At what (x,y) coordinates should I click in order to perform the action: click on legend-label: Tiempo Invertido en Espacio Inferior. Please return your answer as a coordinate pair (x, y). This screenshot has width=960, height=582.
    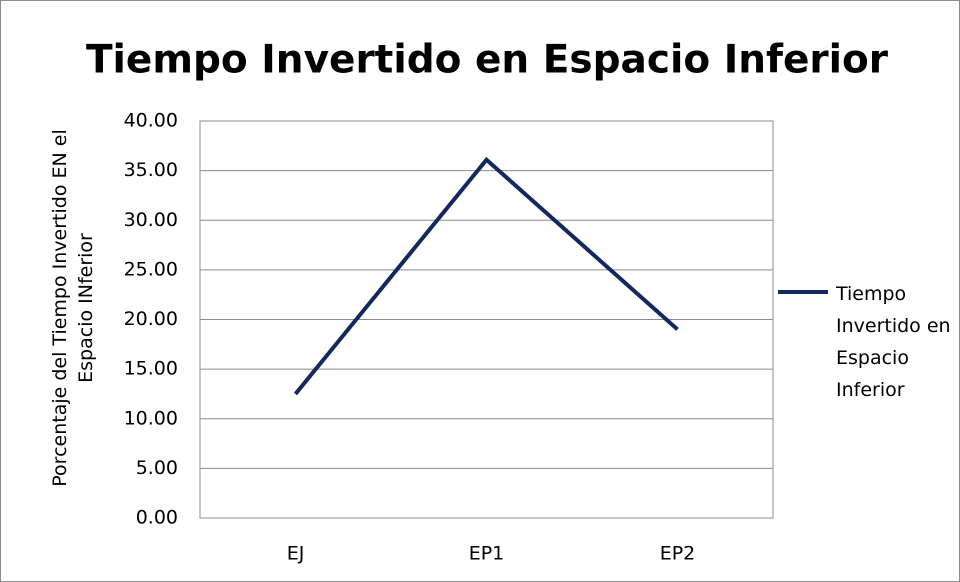
    Looking at the image, I should click on (893, 342).